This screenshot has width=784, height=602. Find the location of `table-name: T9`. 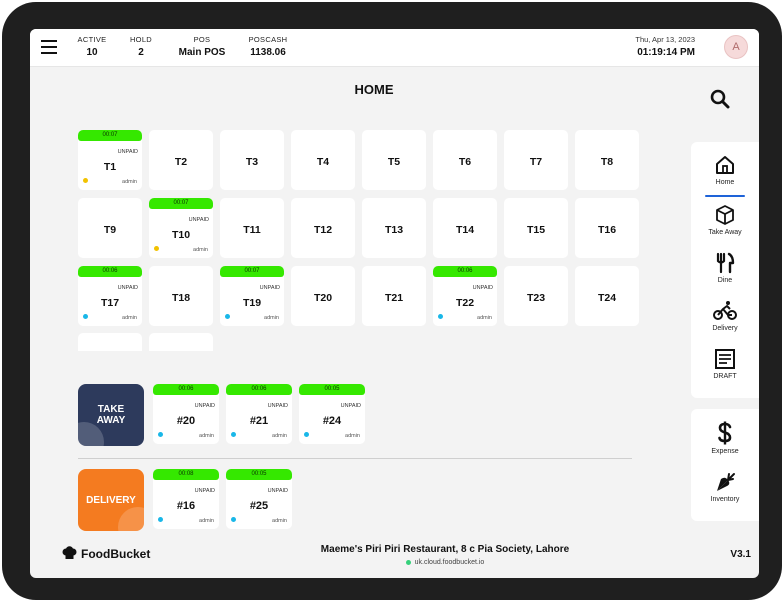

table-name: T9 is located at coordinates (110, 230).